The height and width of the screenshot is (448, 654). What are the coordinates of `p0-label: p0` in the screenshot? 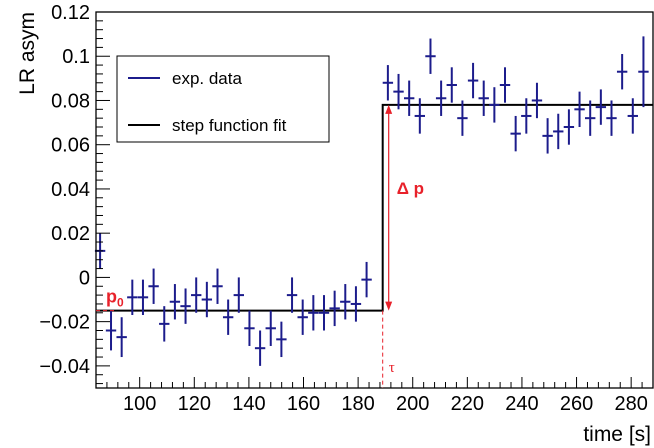 It's located at (115, 298).